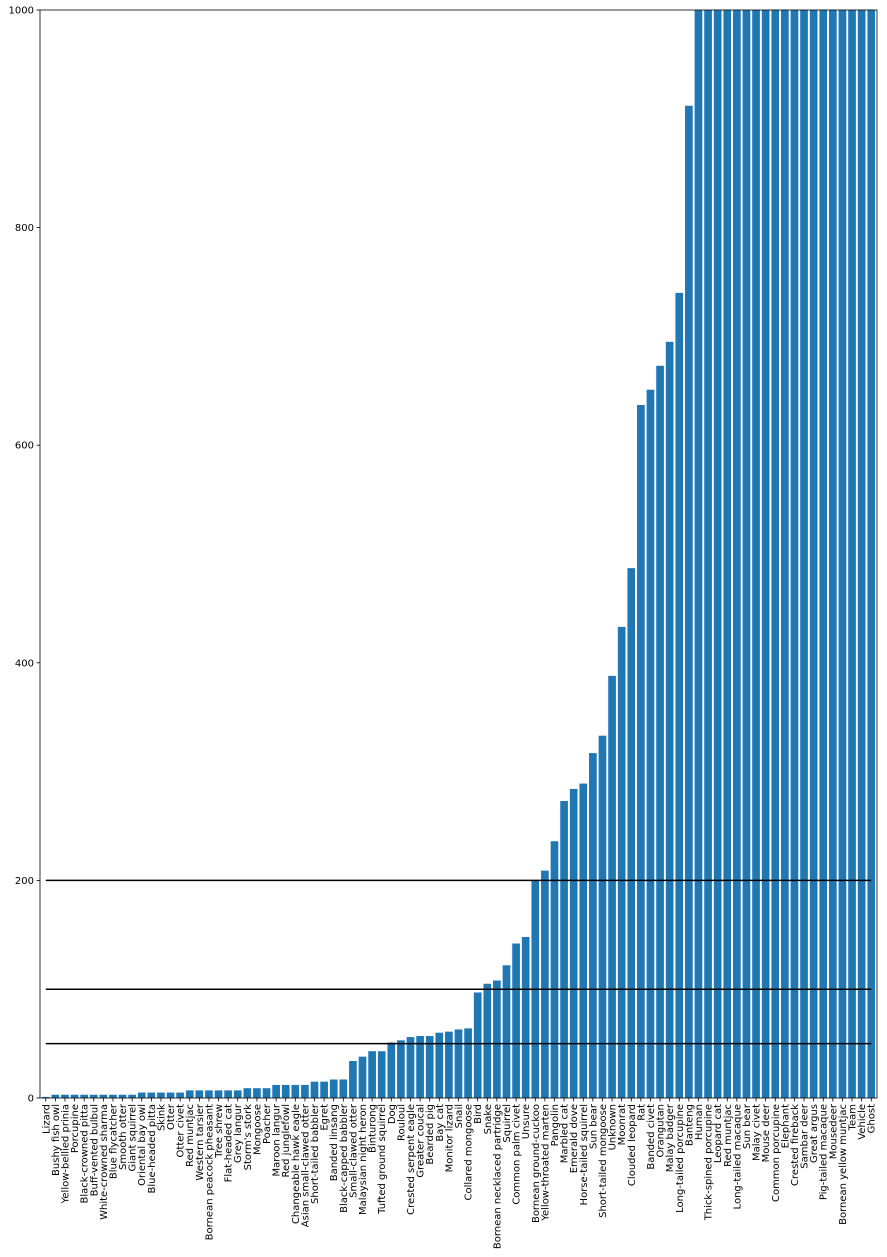 The width and height of the screenshot is (887, 1257). Describe the element at coordinates (142, 1145) in the screenshot. I see `x-tick-label: Oriental bay owl` at that location.